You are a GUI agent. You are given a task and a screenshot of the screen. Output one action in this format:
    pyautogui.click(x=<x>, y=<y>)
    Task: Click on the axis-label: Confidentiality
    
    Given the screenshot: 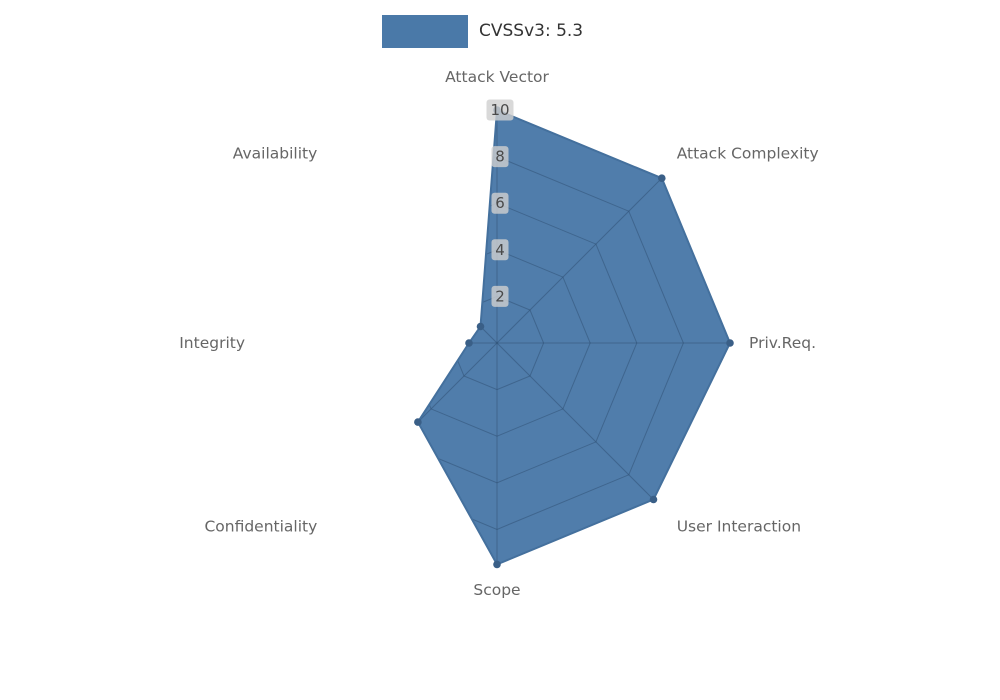 What is the action you would take?
    pyautogui.click(x=260, y=527)
    